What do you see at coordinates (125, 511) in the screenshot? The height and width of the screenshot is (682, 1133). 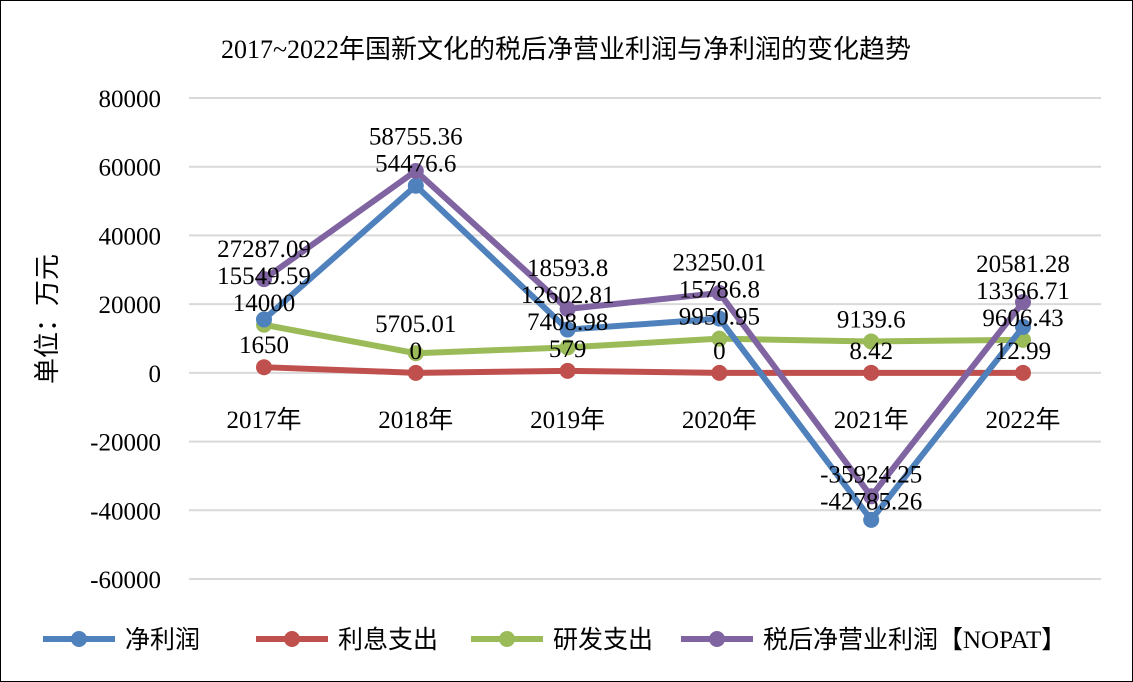 I see `y-tick-label: -40000` at bounding box center [125, 511].